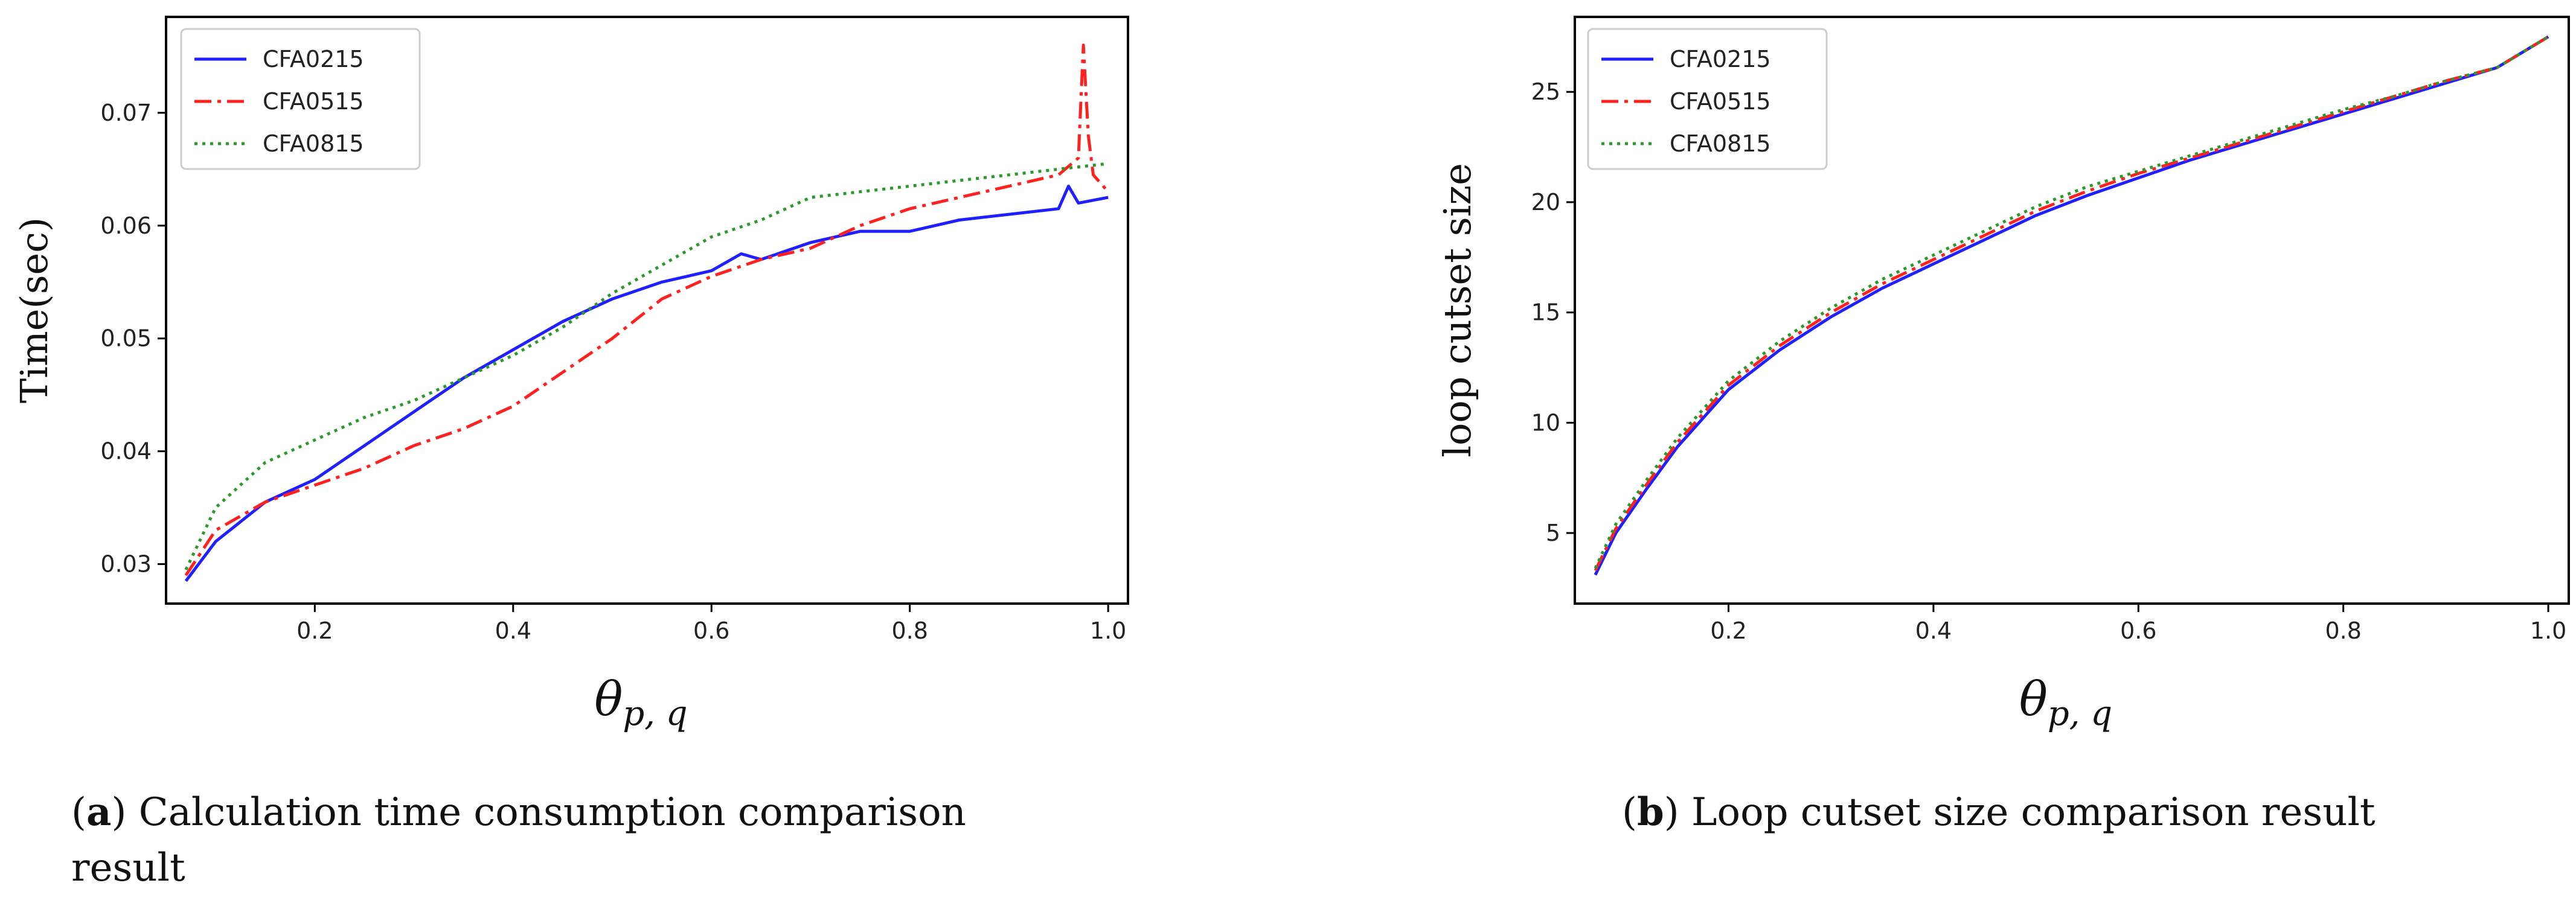  I want to click on caption-label: b, so click(1650, 812).